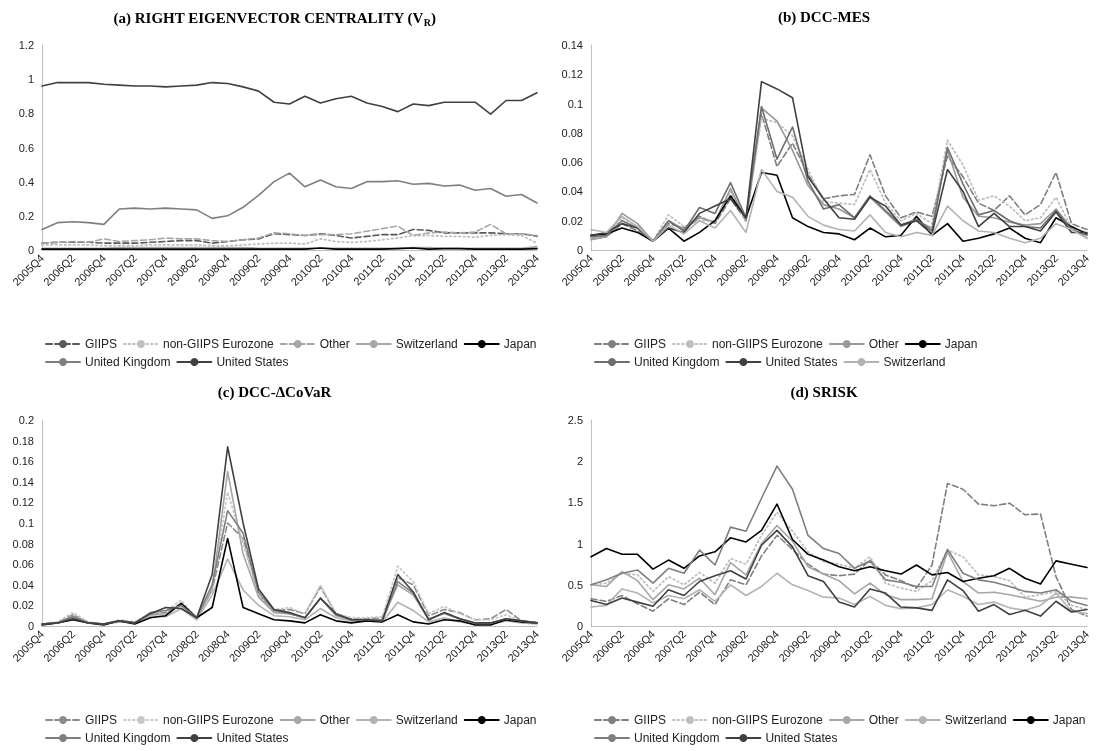  What do you see at coordinates (575, 420) in the screenshot?
I see `y-tick-label: 2.5` at bounding box center [575, 420].